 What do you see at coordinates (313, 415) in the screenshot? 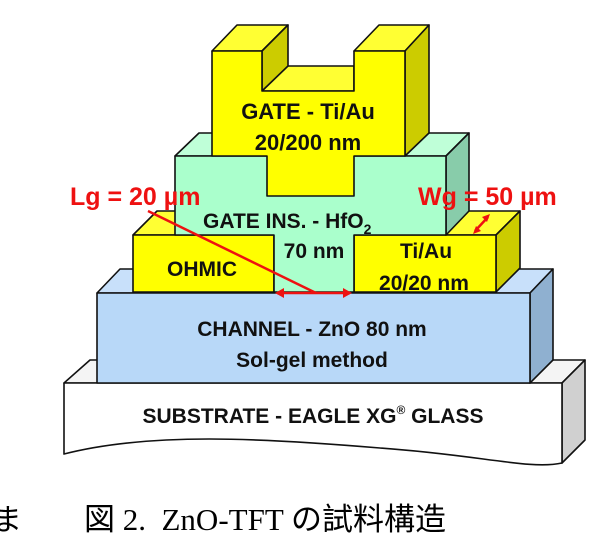
I see `substrate-label: SUBSTRATE - EAGLE XG® GLASS` at bounding box center [313, 415].